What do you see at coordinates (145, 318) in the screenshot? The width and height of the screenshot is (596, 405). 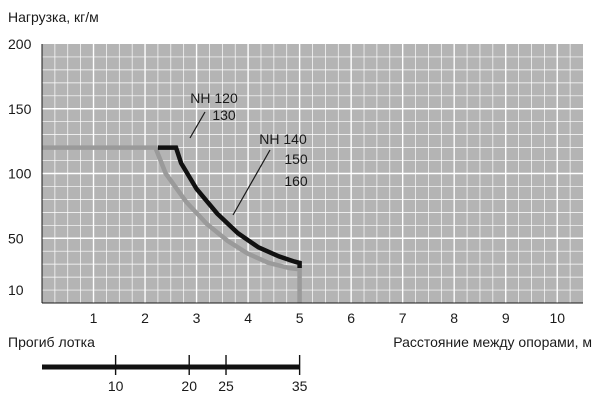 I see `x-tick-label: 2` at bounding box center [145, 318].